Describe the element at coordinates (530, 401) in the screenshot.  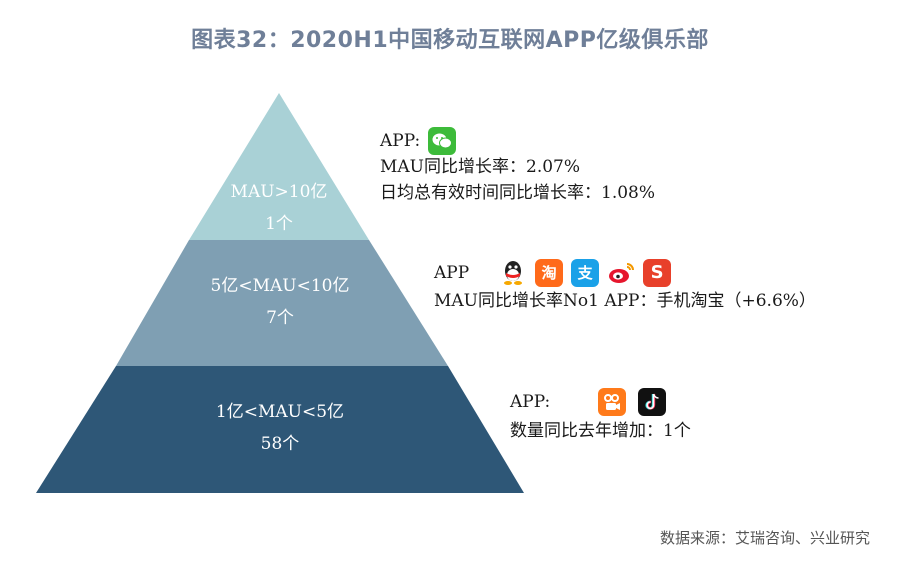
I see `info-bottom-app-label: APP:` at that location.